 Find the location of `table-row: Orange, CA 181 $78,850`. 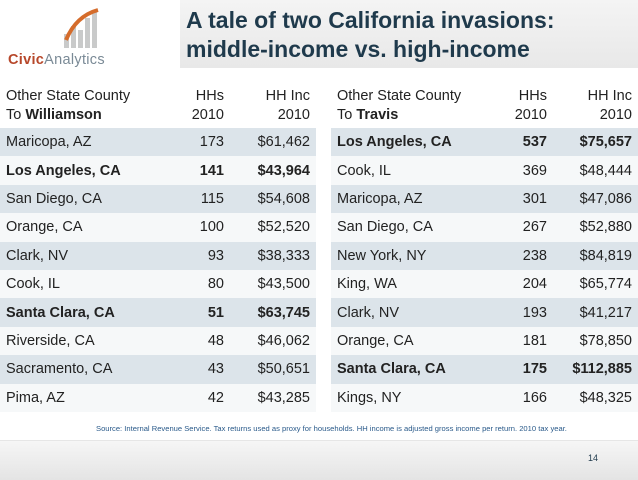

table-row: Orange, CA 181 $78,850 is located at coordinates (484, 341).